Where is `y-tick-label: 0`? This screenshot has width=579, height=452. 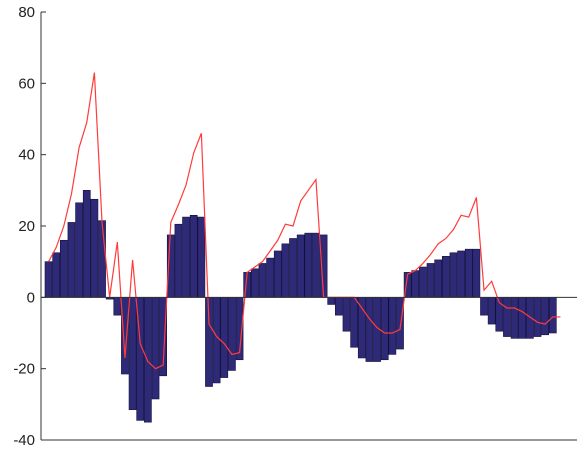
y-tick-label: 0 is located at coordinates (31, 297).